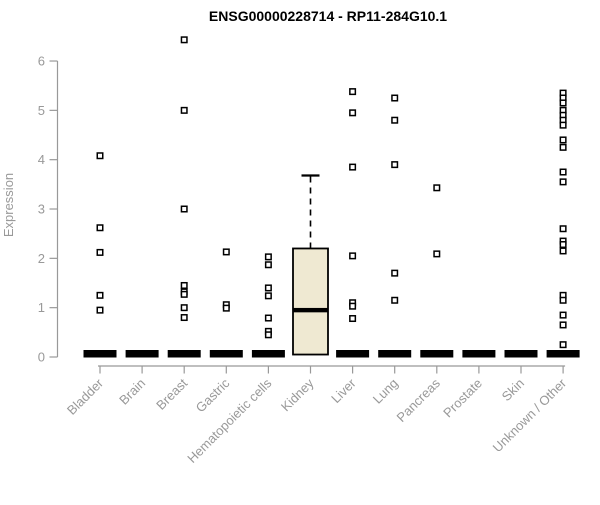  Describe the element at coordinates (41, 61) in the screenshot. I see `y-tick-label: 6` at that location.